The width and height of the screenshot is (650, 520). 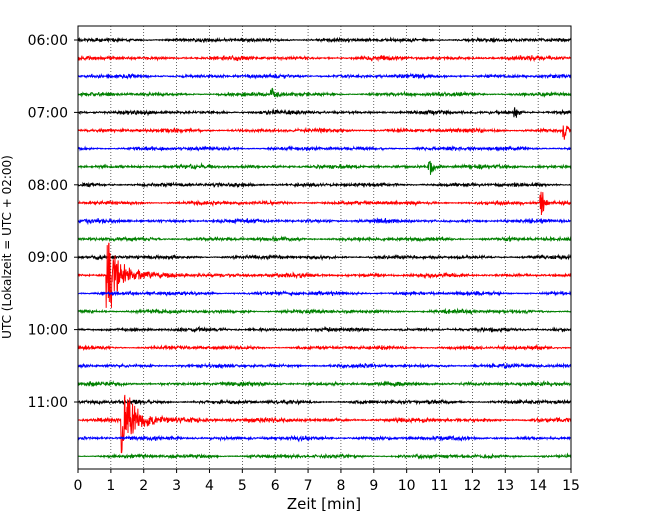 I want to click on x-tick-label: 15, so click(x=571, y=486).